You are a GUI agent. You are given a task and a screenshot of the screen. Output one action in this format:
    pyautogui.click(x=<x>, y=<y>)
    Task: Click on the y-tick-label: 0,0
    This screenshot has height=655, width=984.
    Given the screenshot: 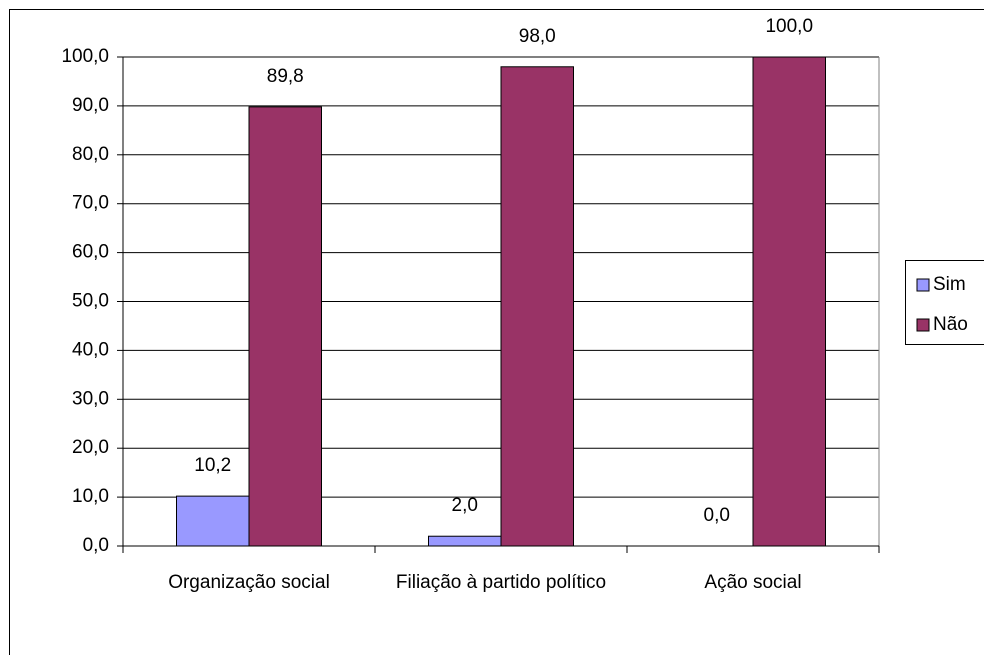 What is the action you would take?
    pyautogui.click(x=96, y=545)
    